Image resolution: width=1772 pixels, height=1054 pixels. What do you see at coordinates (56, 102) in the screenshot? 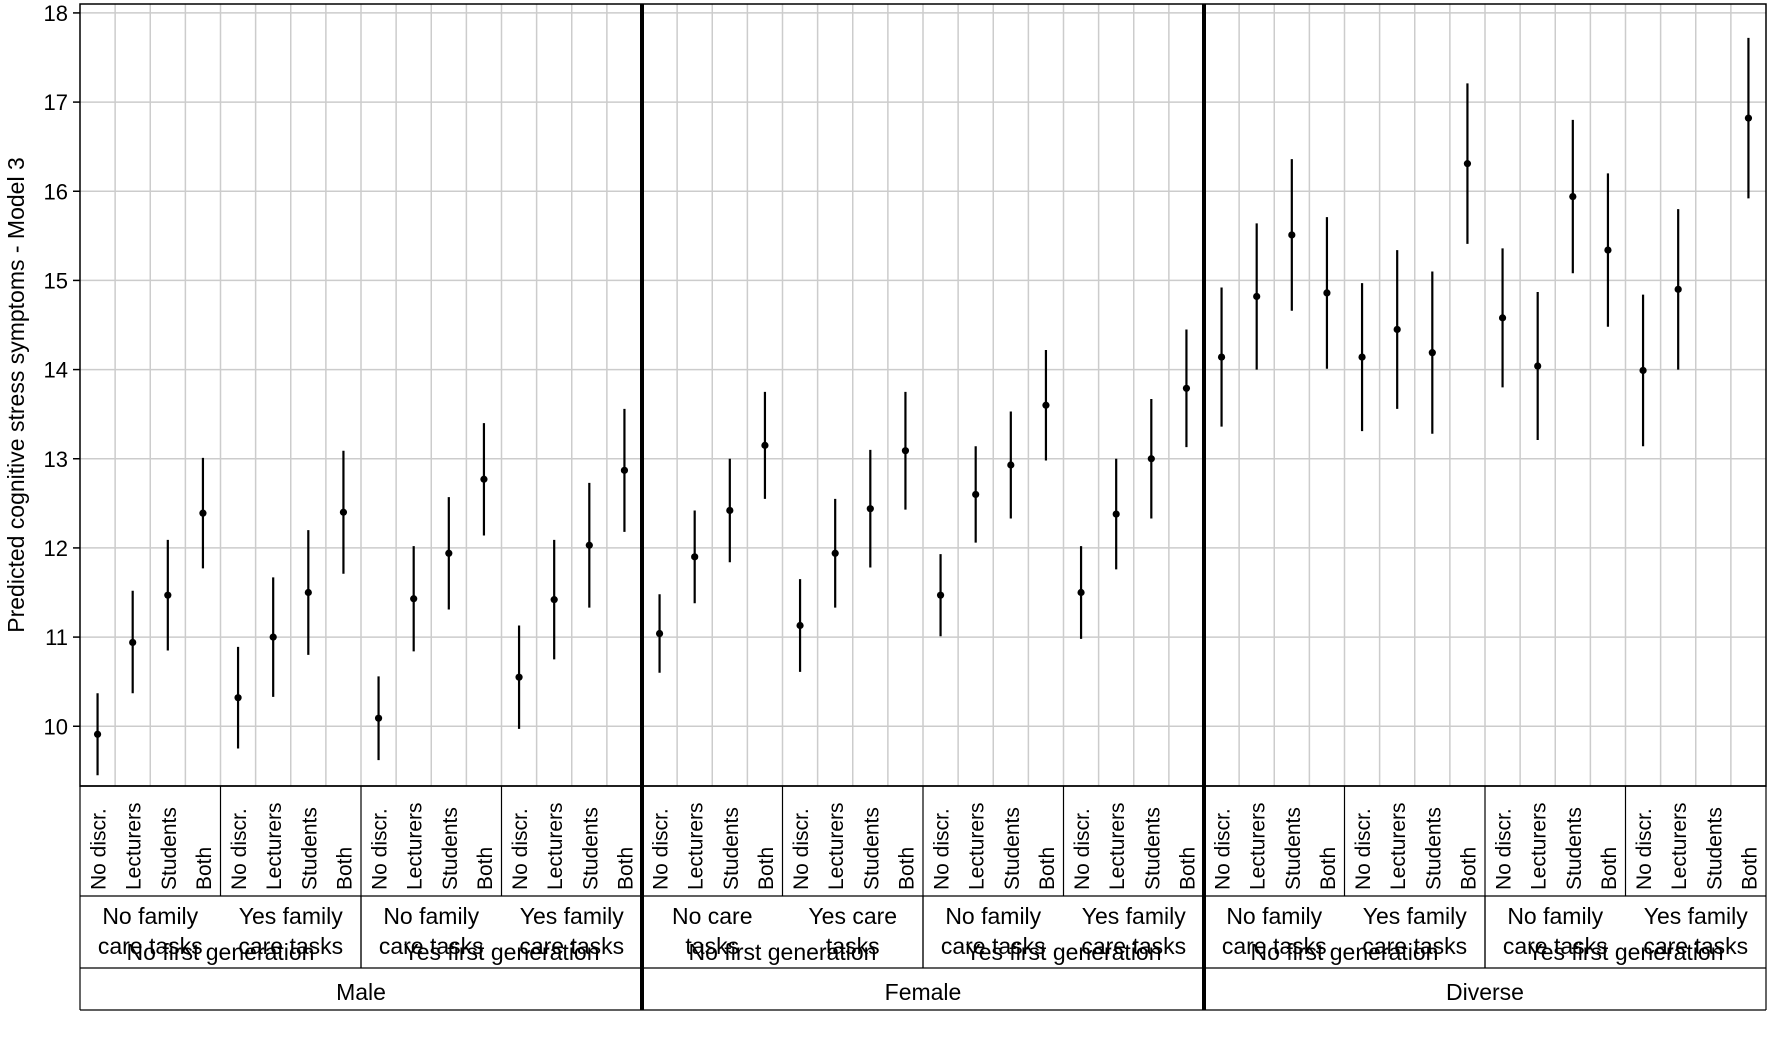
I see `y-tick-label: 17` at bounding box center [56, 102].